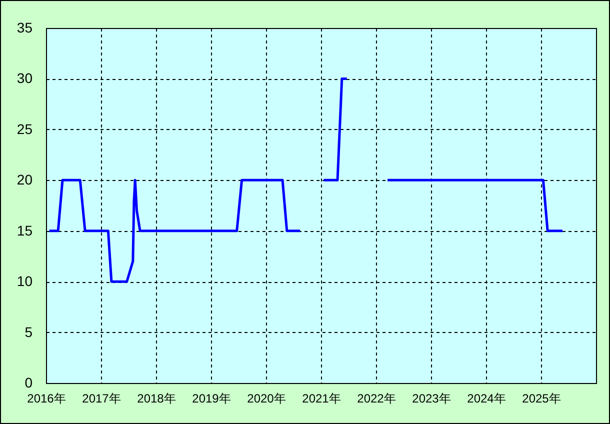 Image resolution: width=610 pixels, height=424 pixels. What do you see at coordinates (321, 399) in the screenshot?
I see `x-tick-label: 2021年` at bounding box center [321, 399].